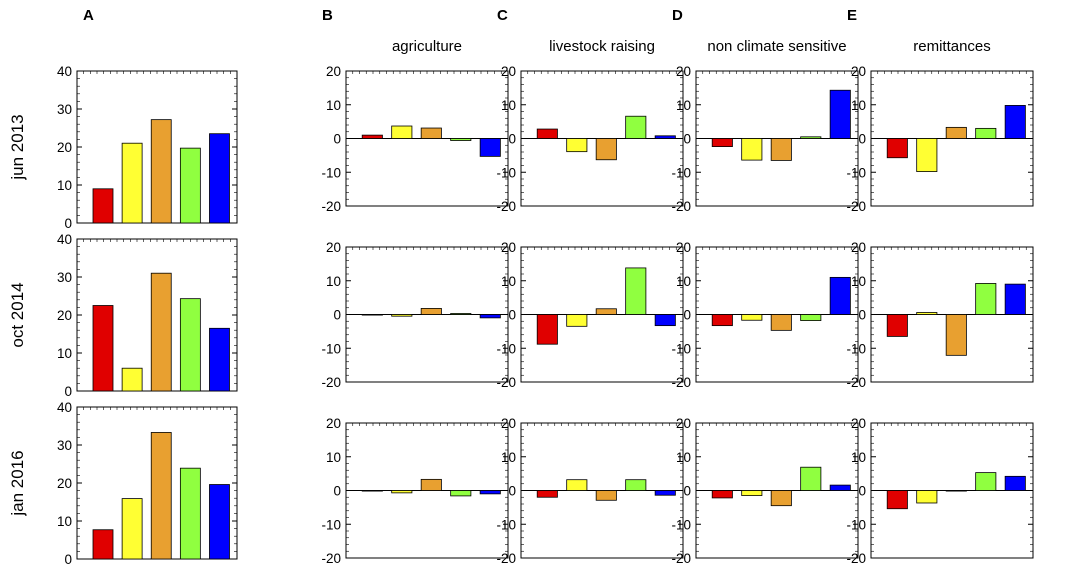  Describe the element at coordinates (856, 558) in the screenshot. I see `y-tick-label-e-2-0: -20` at that location.